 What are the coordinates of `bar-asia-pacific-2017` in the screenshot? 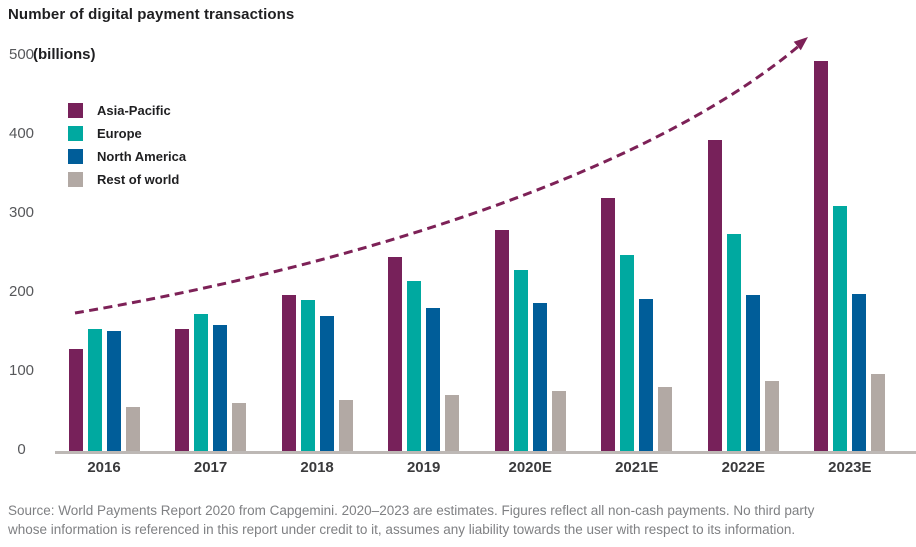 It's located at (182, 389).